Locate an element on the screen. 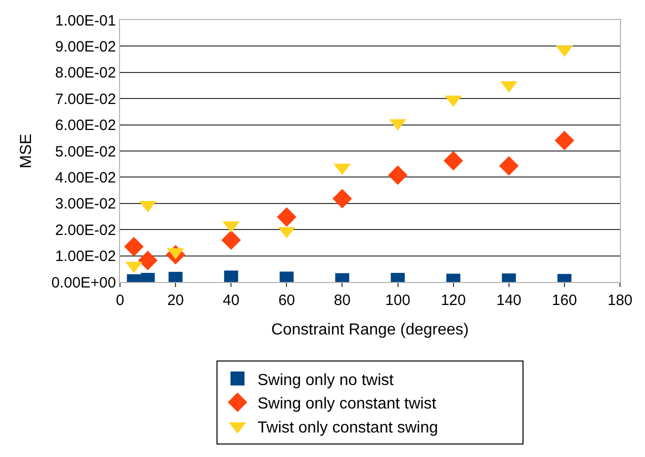  y-tick-label: 4.00E-02 is located at coordinates (85, 177).